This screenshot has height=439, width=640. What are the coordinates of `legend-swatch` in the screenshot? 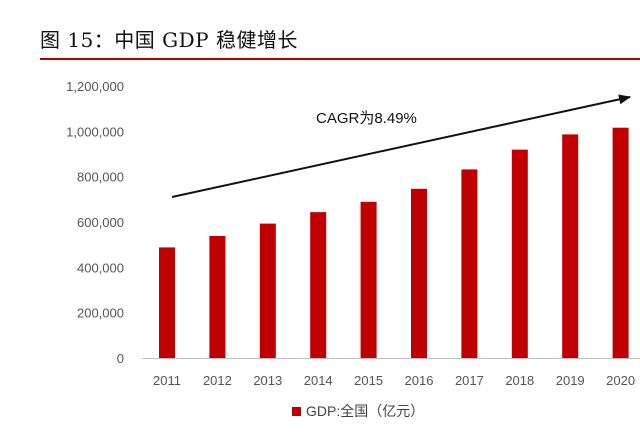 It's located at (296, 411).